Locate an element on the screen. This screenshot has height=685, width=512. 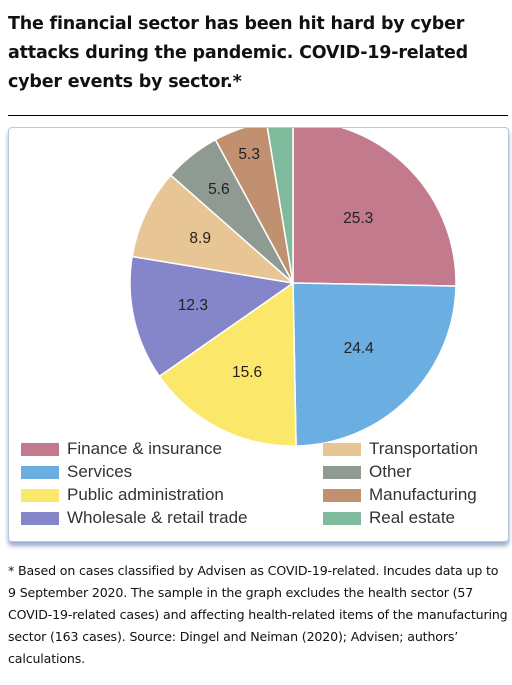
legend-label: Real estate is located at coordinates (412, 517).